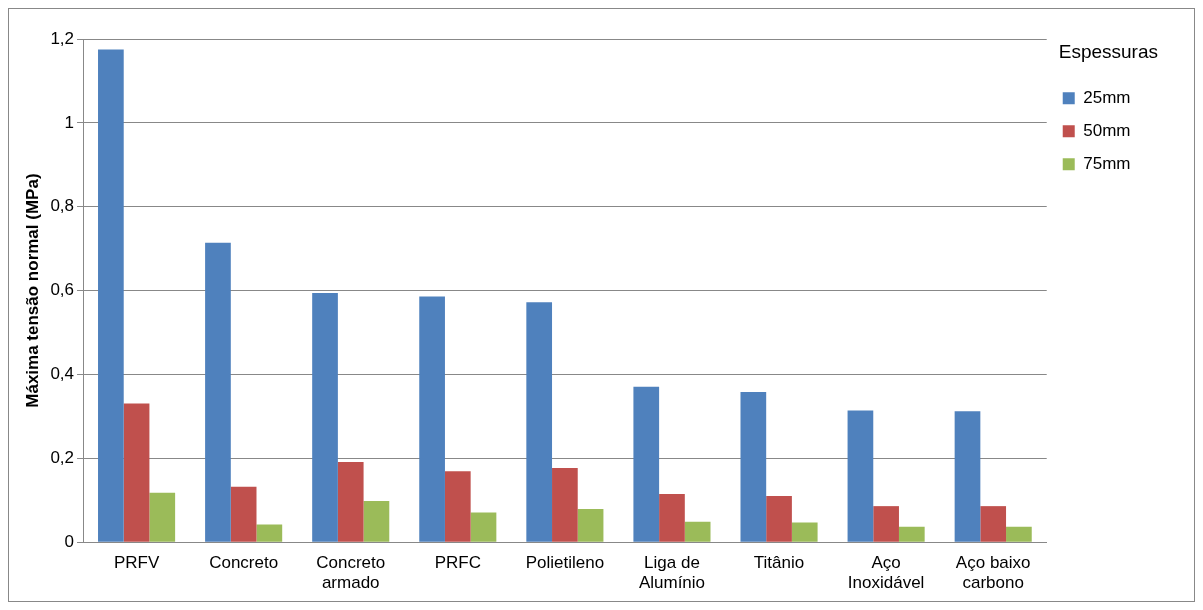  What do you see at coordinates (62, 206) in the screenshot?
I see `y-tick-label: 0,8` at bounding box center [62, 206].